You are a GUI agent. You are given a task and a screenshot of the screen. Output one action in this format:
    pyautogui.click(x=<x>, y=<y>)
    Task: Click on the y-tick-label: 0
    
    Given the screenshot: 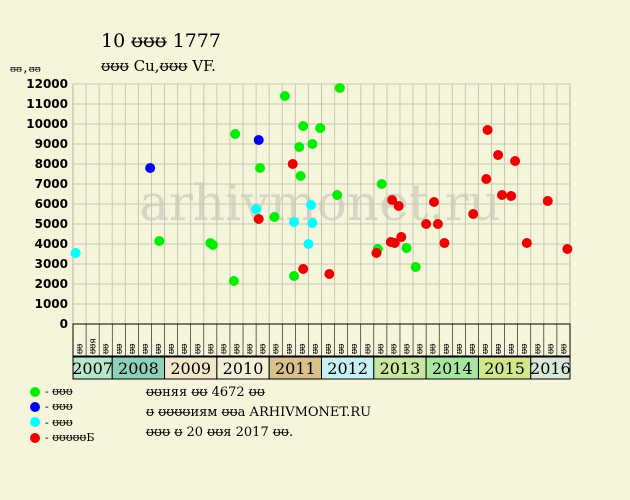 What is the action you would take?
    pyautogui.click(x=64, y=324)
    